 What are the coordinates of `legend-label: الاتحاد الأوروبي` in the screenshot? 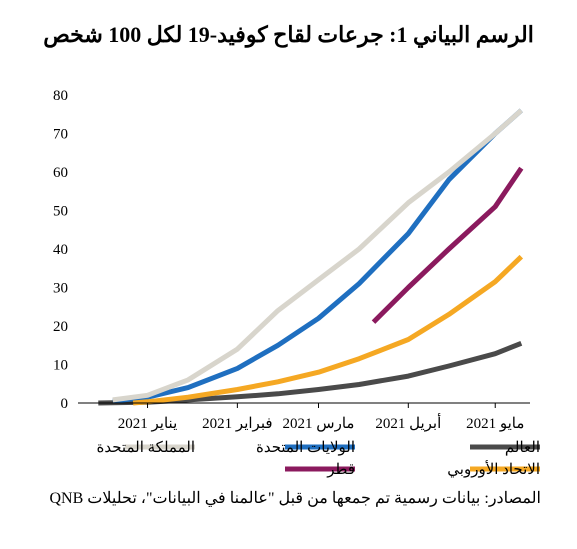 It's located at (493, 469).